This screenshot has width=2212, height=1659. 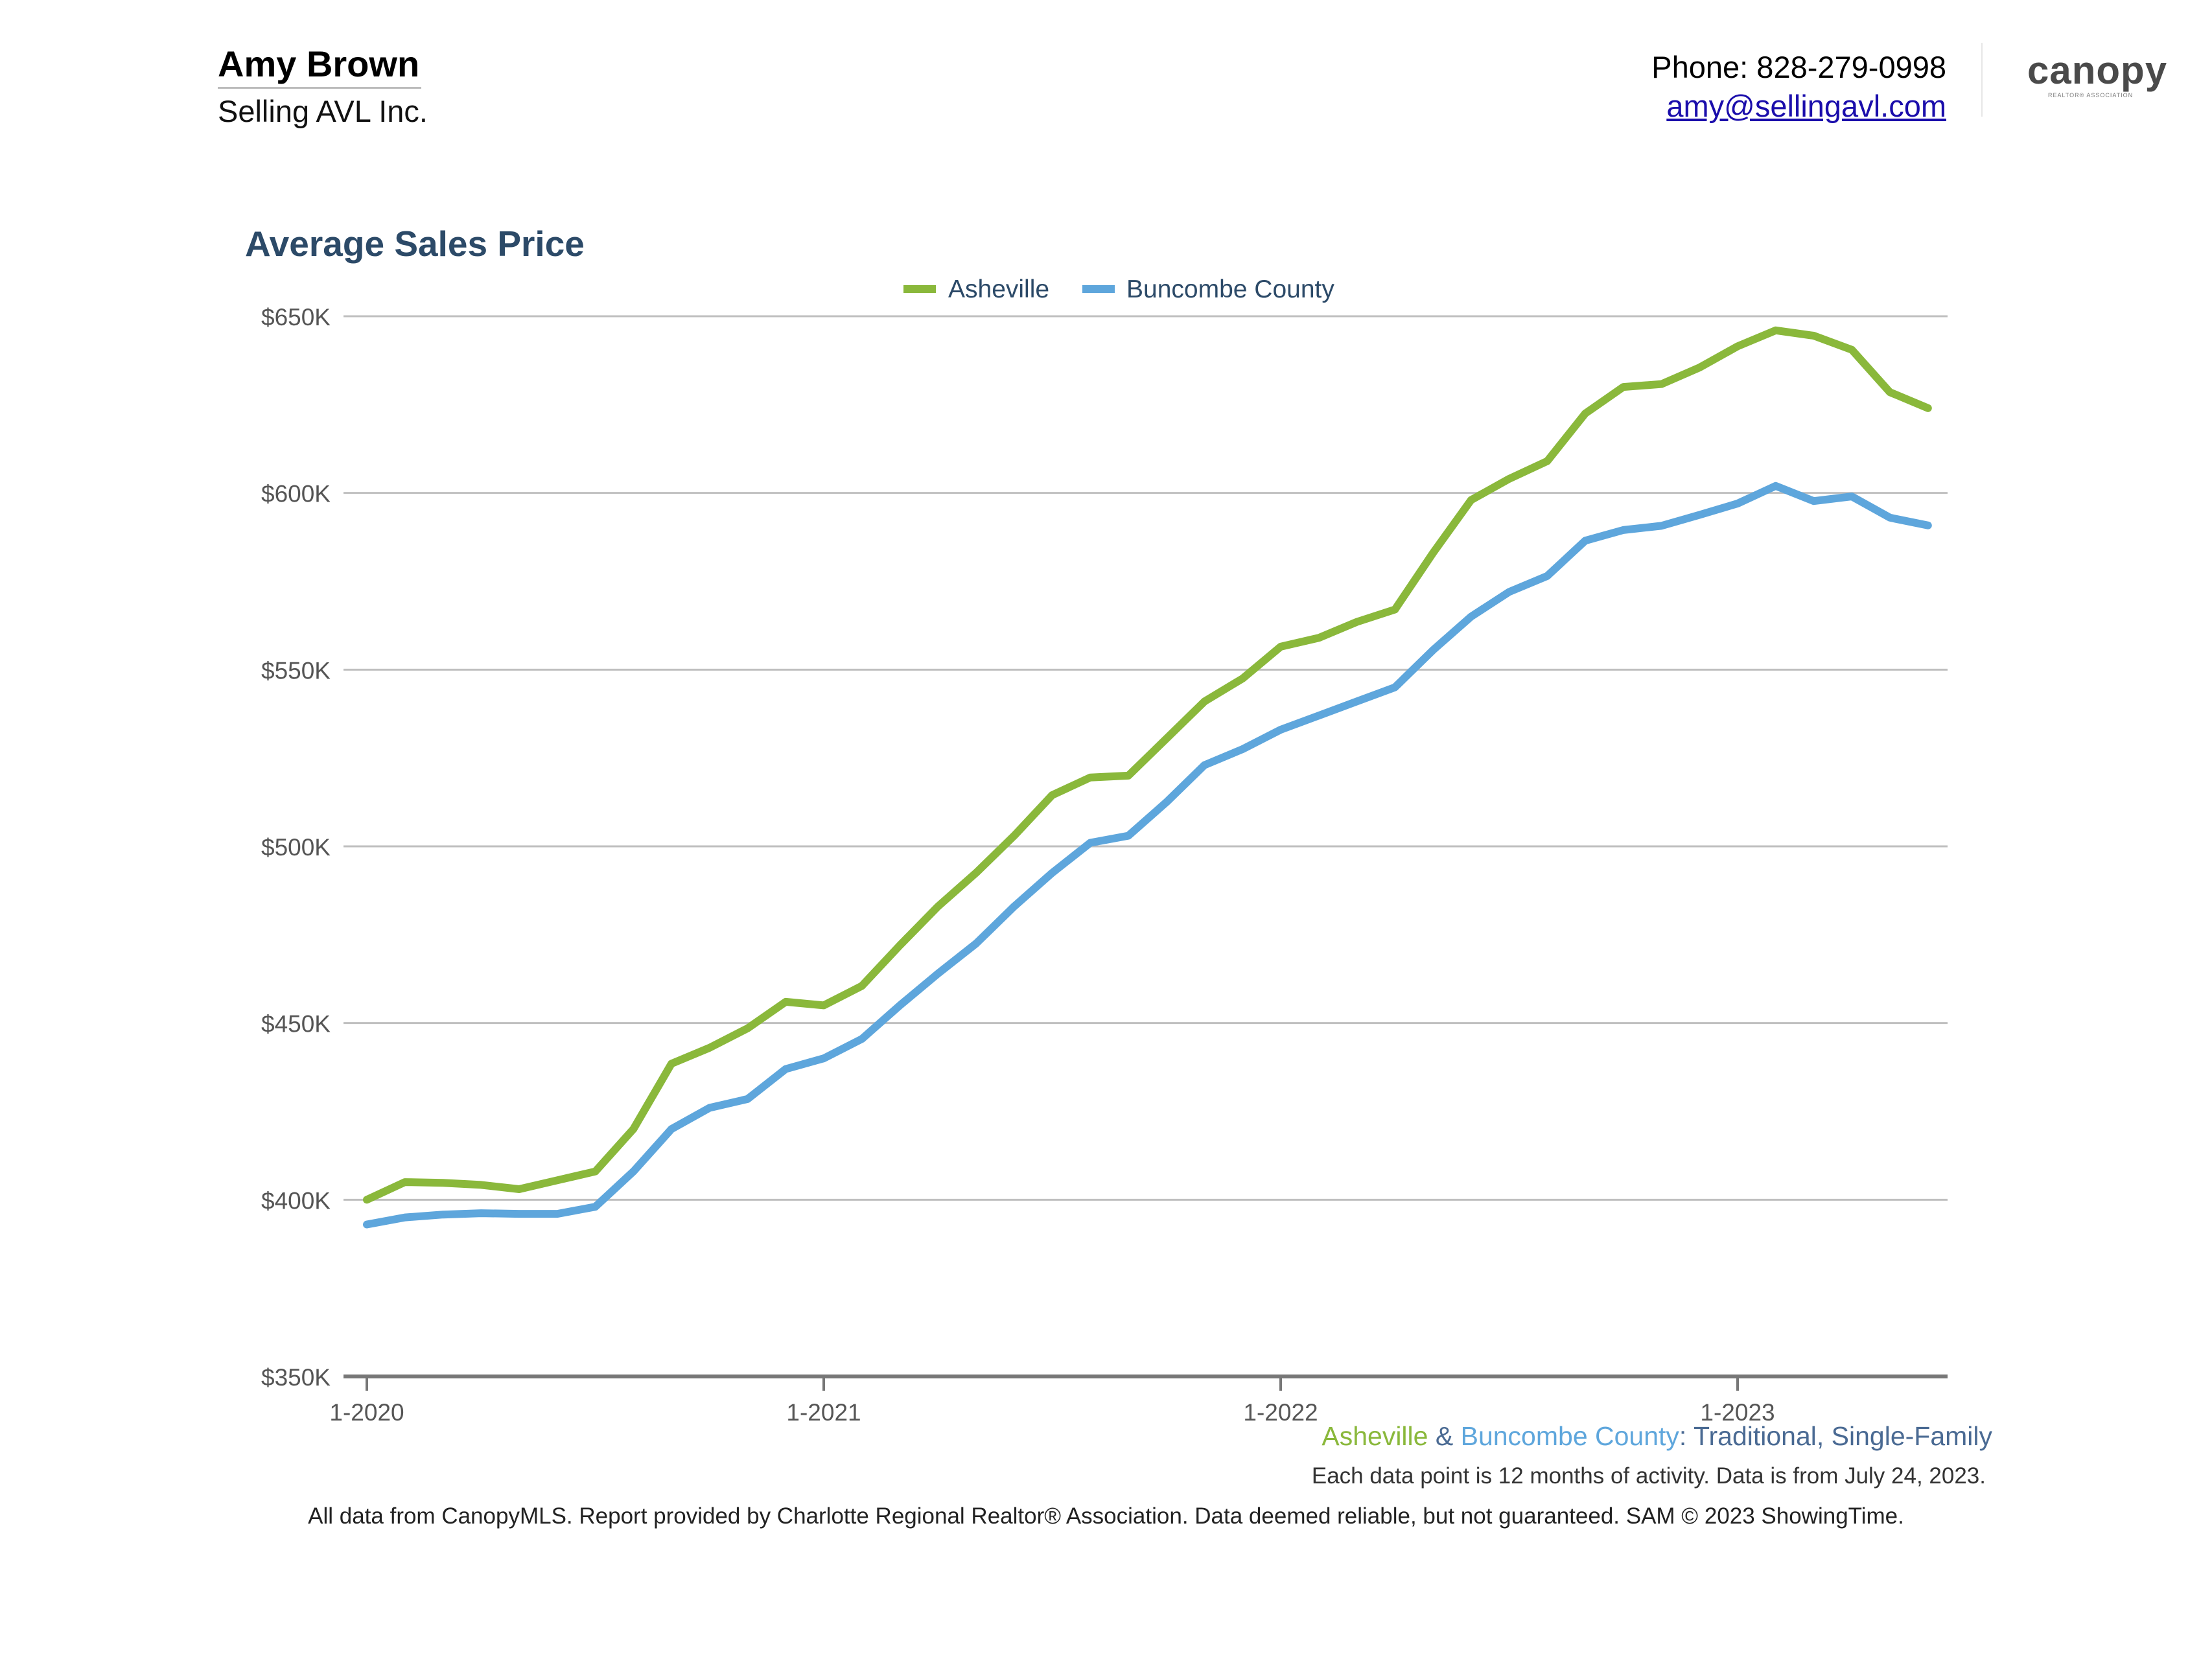 What do you see at coordinates (1798, 67) in the screenshot?
I see `contact-phone: Phone: 828-279-0998` at bounding box center [1798, 67].